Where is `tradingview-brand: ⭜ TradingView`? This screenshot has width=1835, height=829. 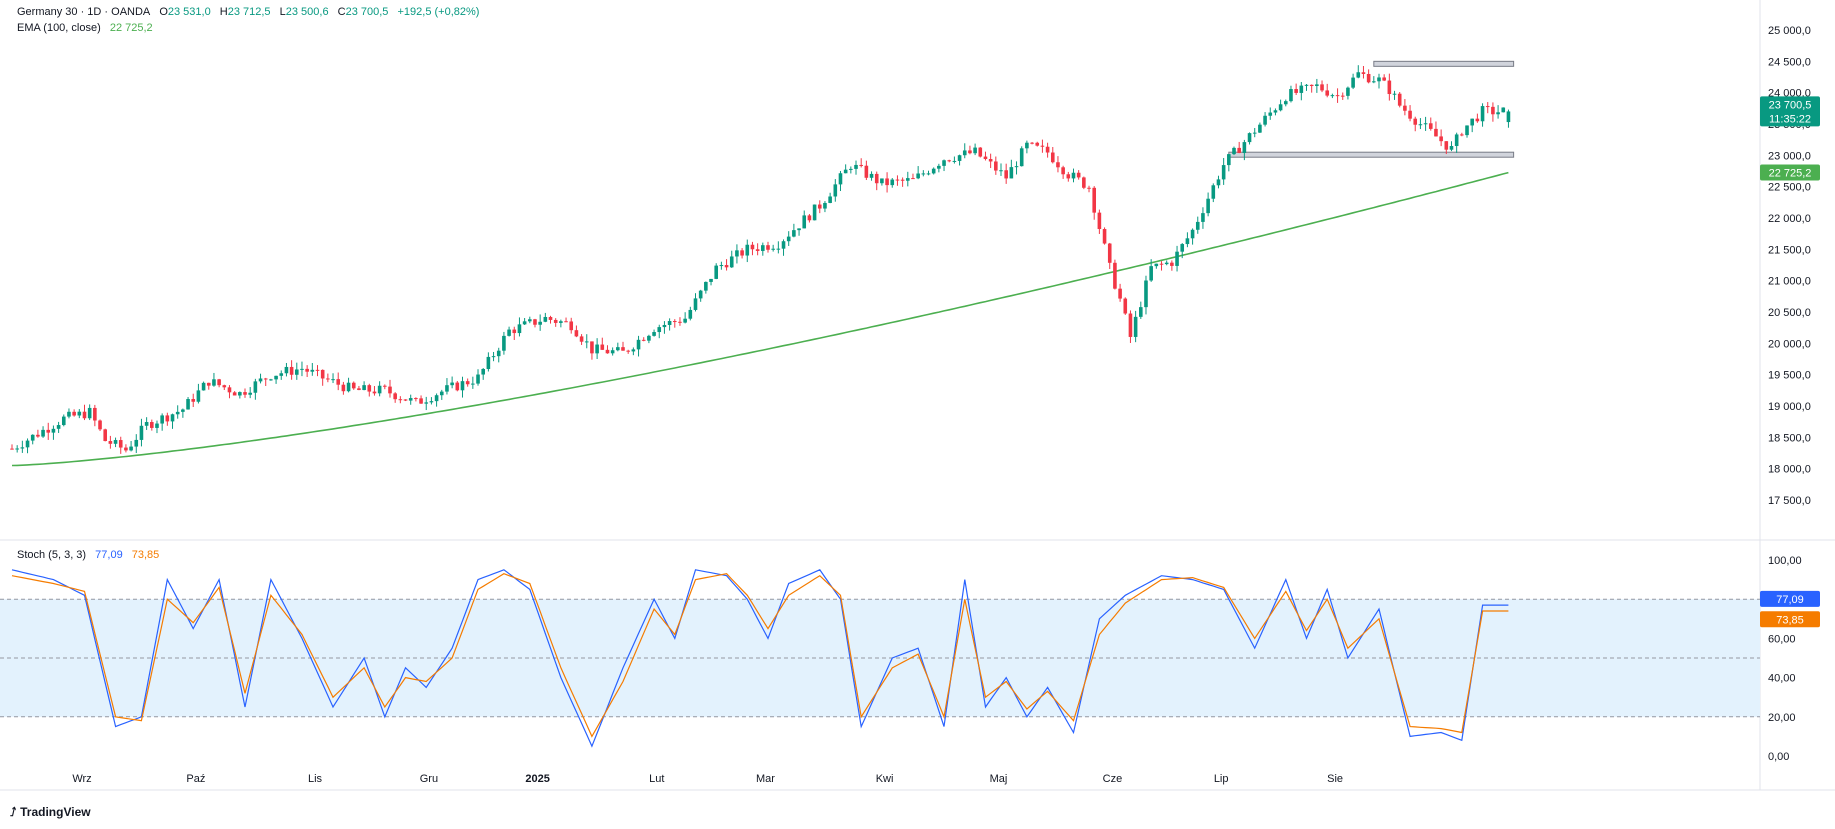
tradingview-brand: ⭜ TradingView is located at coordinates (50, 812).